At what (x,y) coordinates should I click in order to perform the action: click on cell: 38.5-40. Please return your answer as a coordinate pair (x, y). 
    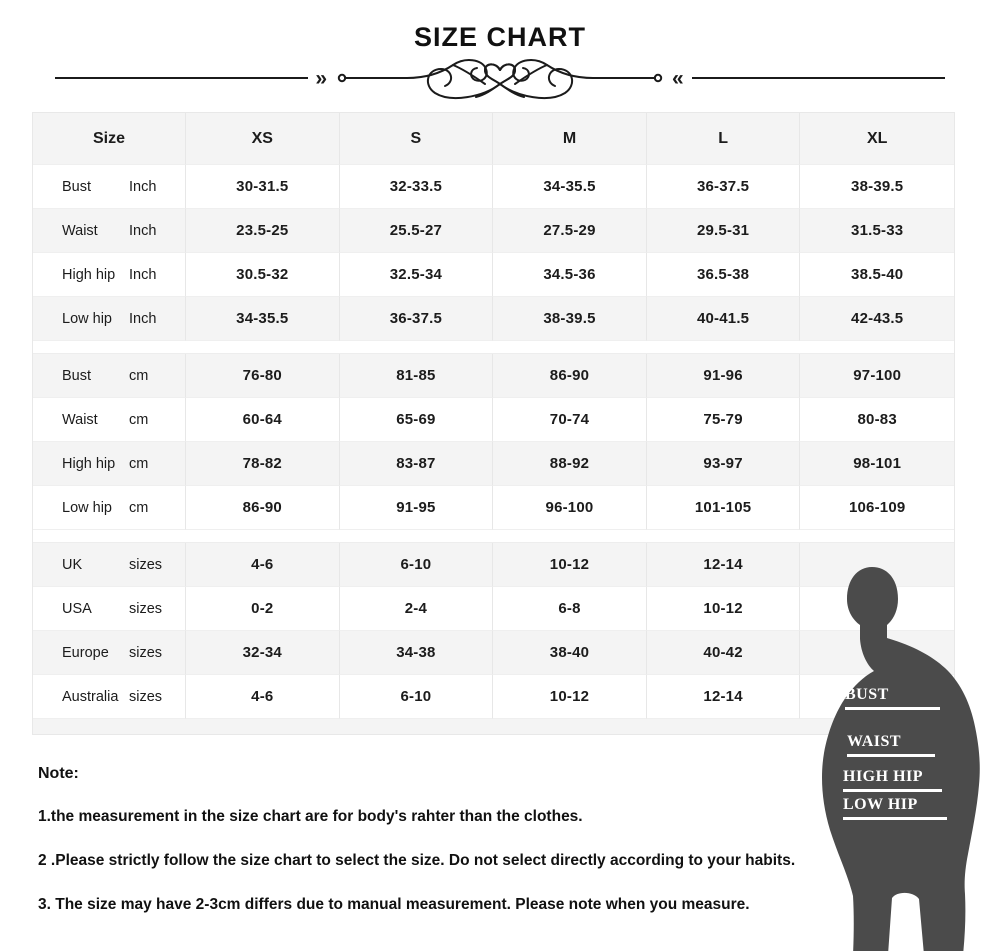
    Looking at the image, I should click on (877, 275).